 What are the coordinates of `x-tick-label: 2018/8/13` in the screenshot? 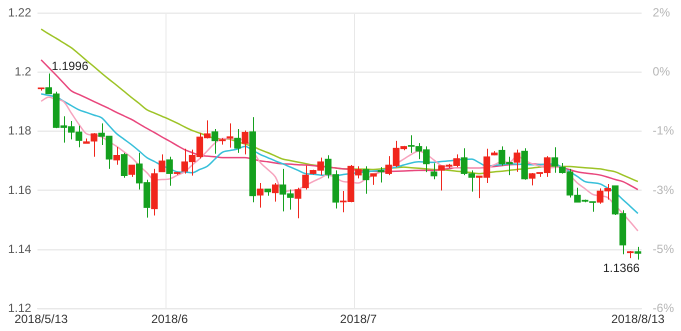 It's located at (638, 319).